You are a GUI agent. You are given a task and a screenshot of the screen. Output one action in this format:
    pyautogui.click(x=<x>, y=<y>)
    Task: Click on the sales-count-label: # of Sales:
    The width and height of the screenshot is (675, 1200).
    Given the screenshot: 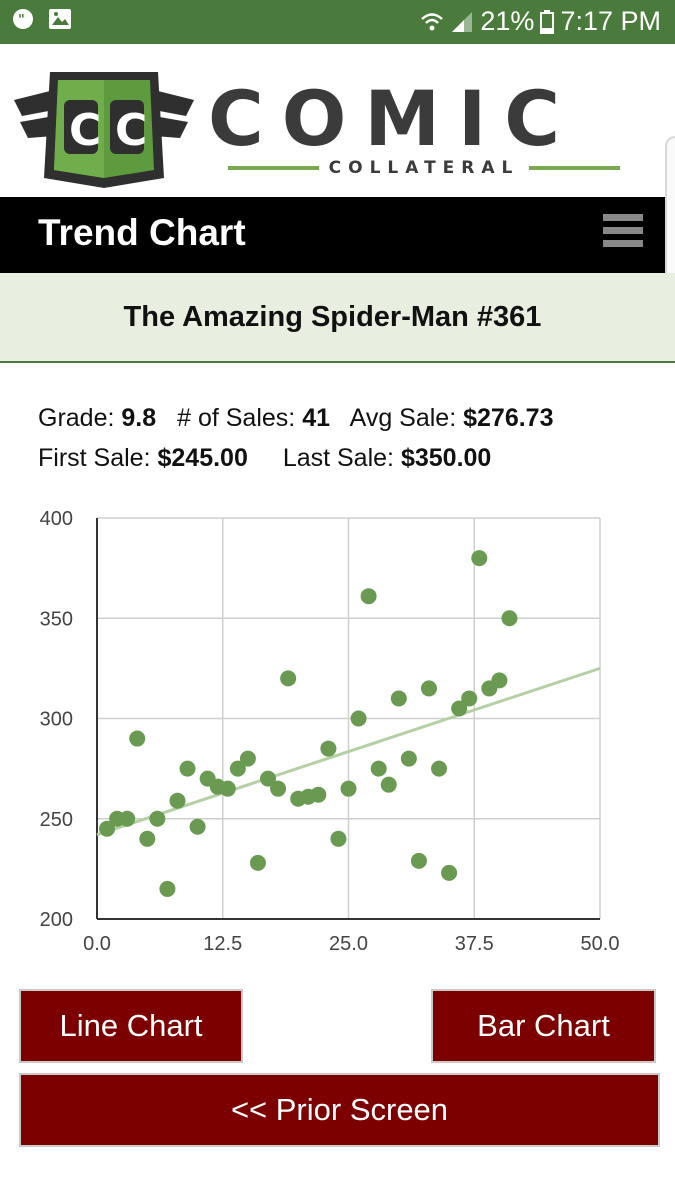 What is the action you would take?
    pyautogui.click(x=236, y=418)
    